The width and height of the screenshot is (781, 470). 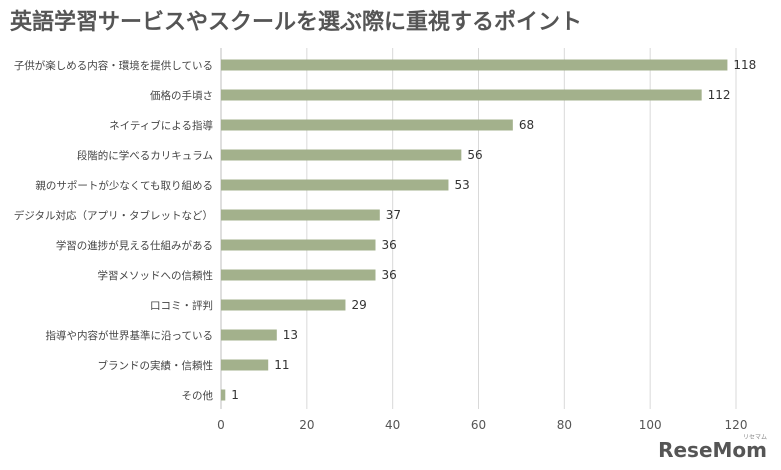 I want to click on resemom-logo: ReseMom リセマム, so click(x=712, y=448).